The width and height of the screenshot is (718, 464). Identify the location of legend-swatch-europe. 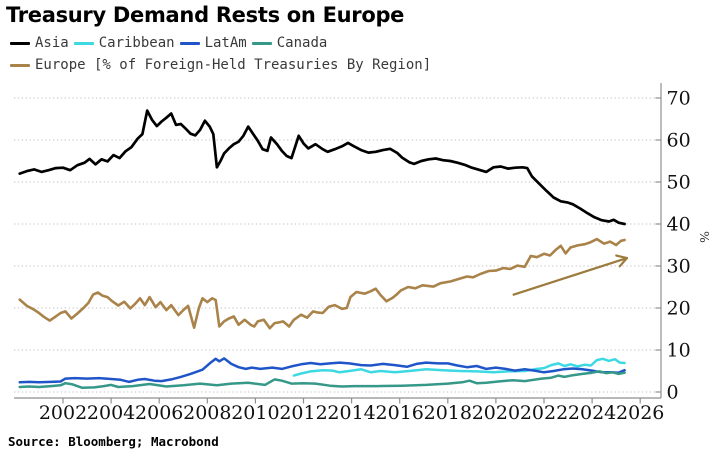
(20, 65).